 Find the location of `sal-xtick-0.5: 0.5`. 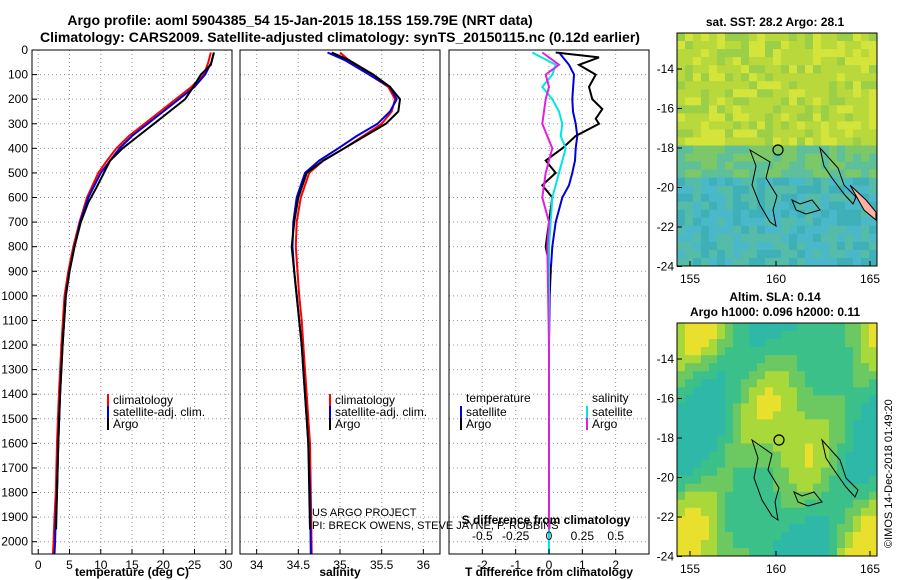

sal-xtick-0.5: 0.5 is located at coordinates (615, 536).